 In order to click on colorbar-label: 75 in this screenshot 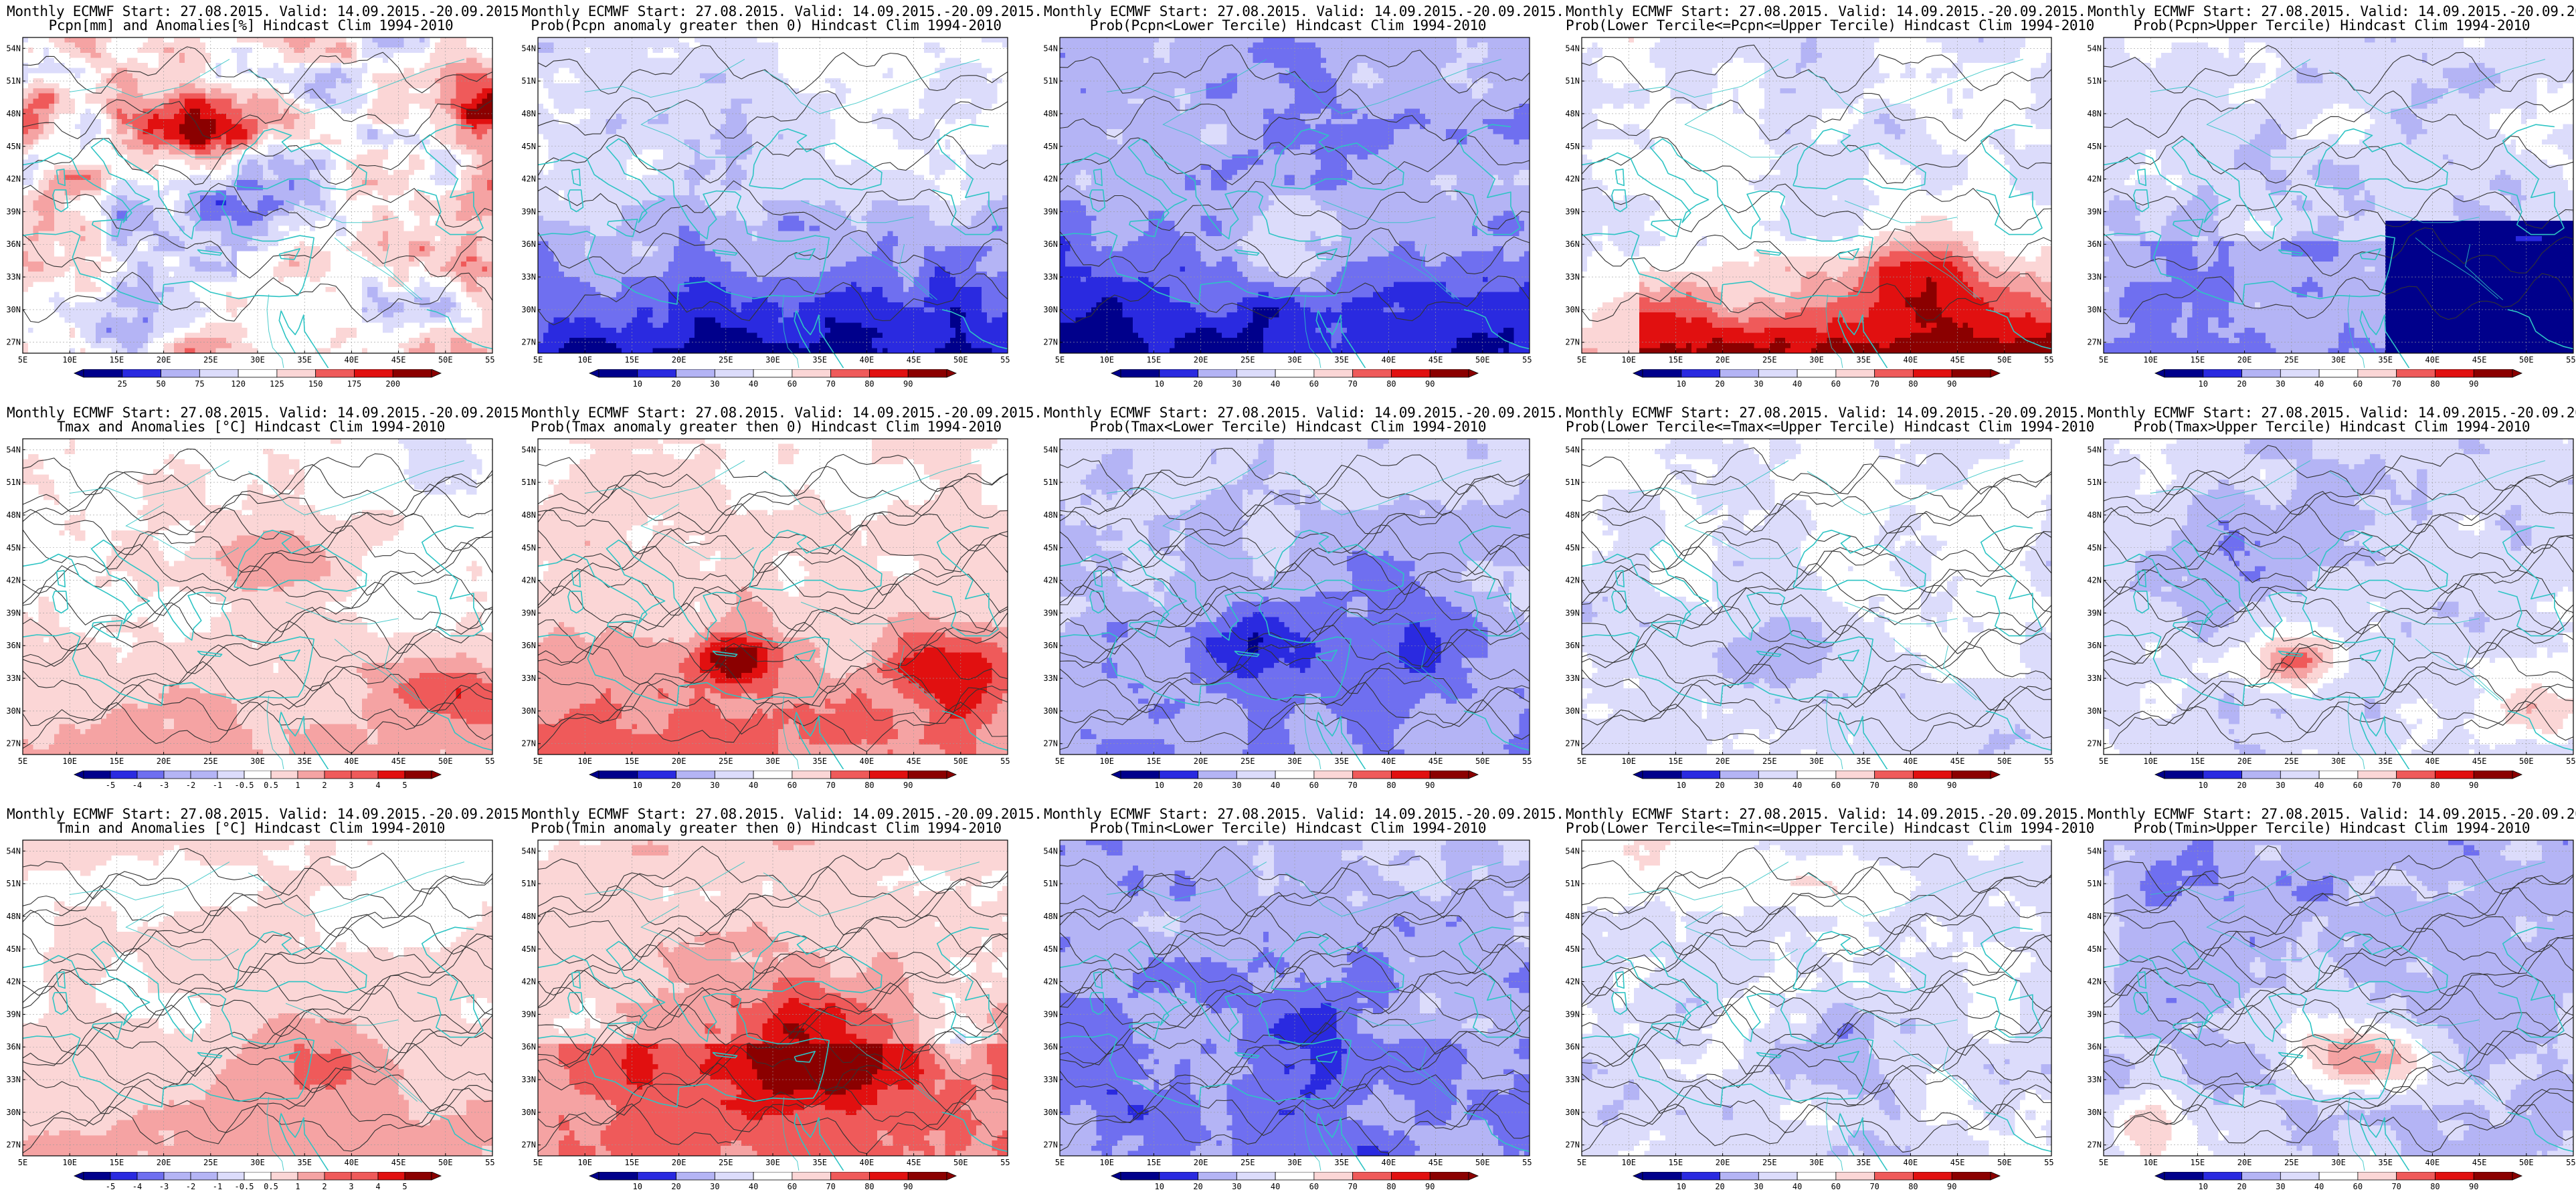, I will do `click(199, 384)`.